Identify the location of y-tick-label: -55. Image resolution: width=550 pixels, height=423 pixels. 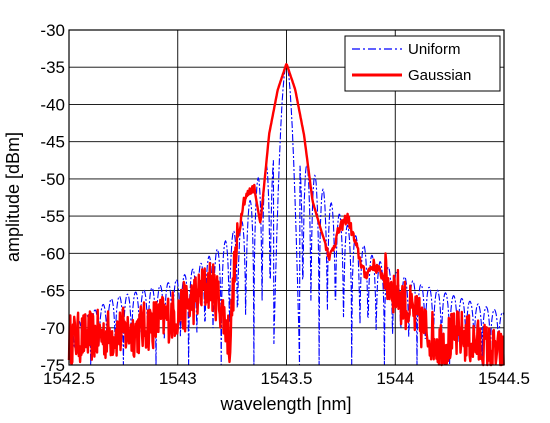
(52, 216).